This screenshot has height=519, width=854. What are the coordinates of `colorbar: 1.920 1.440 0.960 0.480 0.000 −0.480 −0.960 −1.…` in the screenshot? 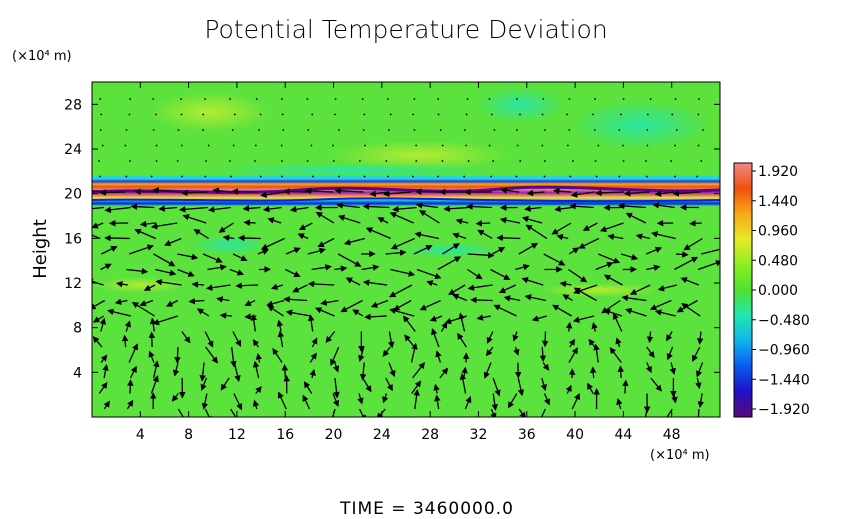 It's located at (771, 290).